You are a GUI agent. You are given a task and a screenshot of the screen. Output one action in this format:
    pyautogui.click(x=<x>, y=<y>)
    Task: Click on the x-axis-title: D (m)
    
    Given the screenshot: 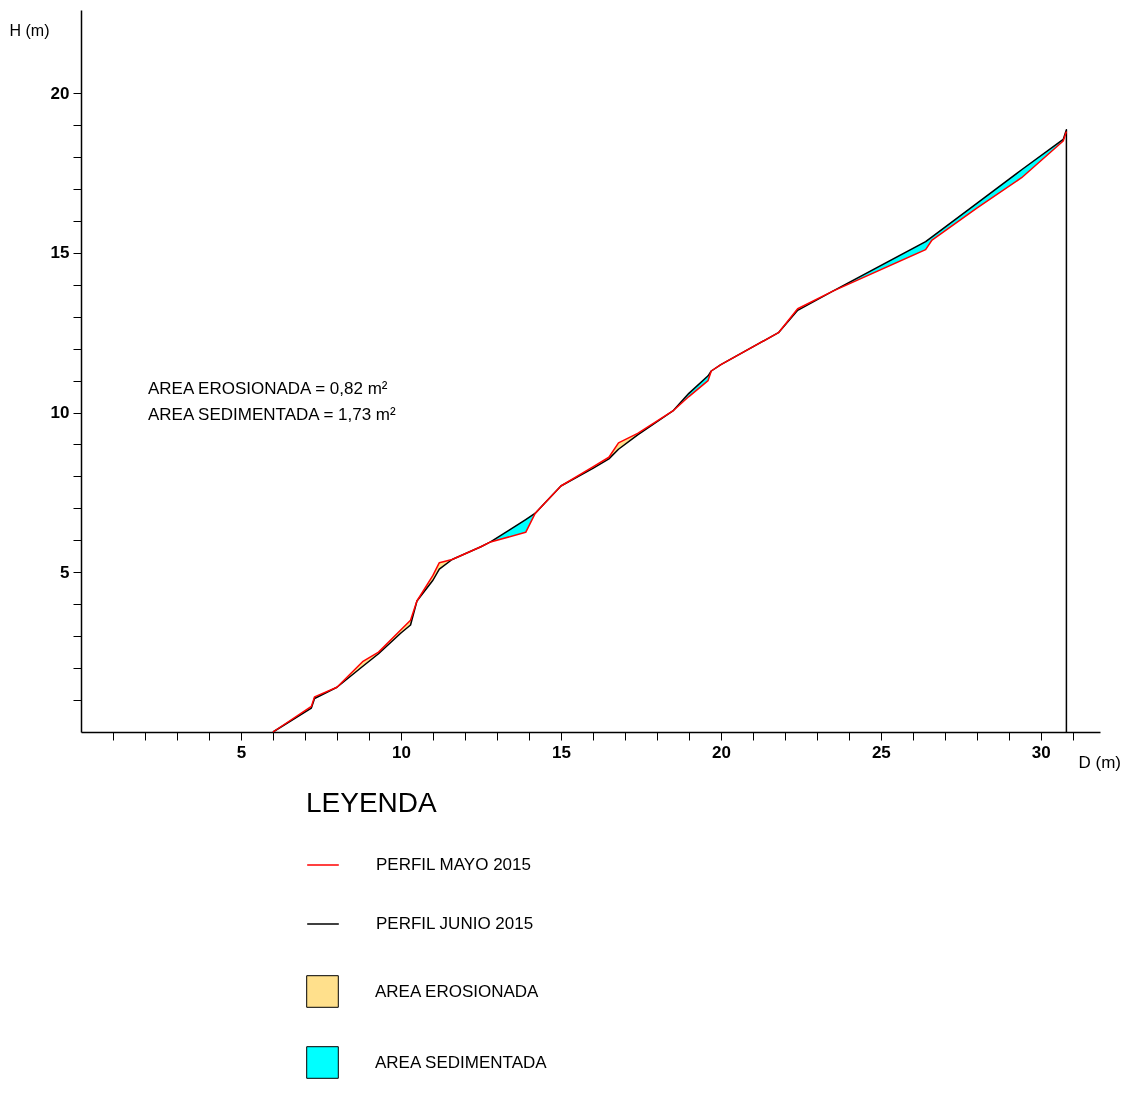 What is the action you would take?
    pyautogui.click(x=1099, y=762)
    